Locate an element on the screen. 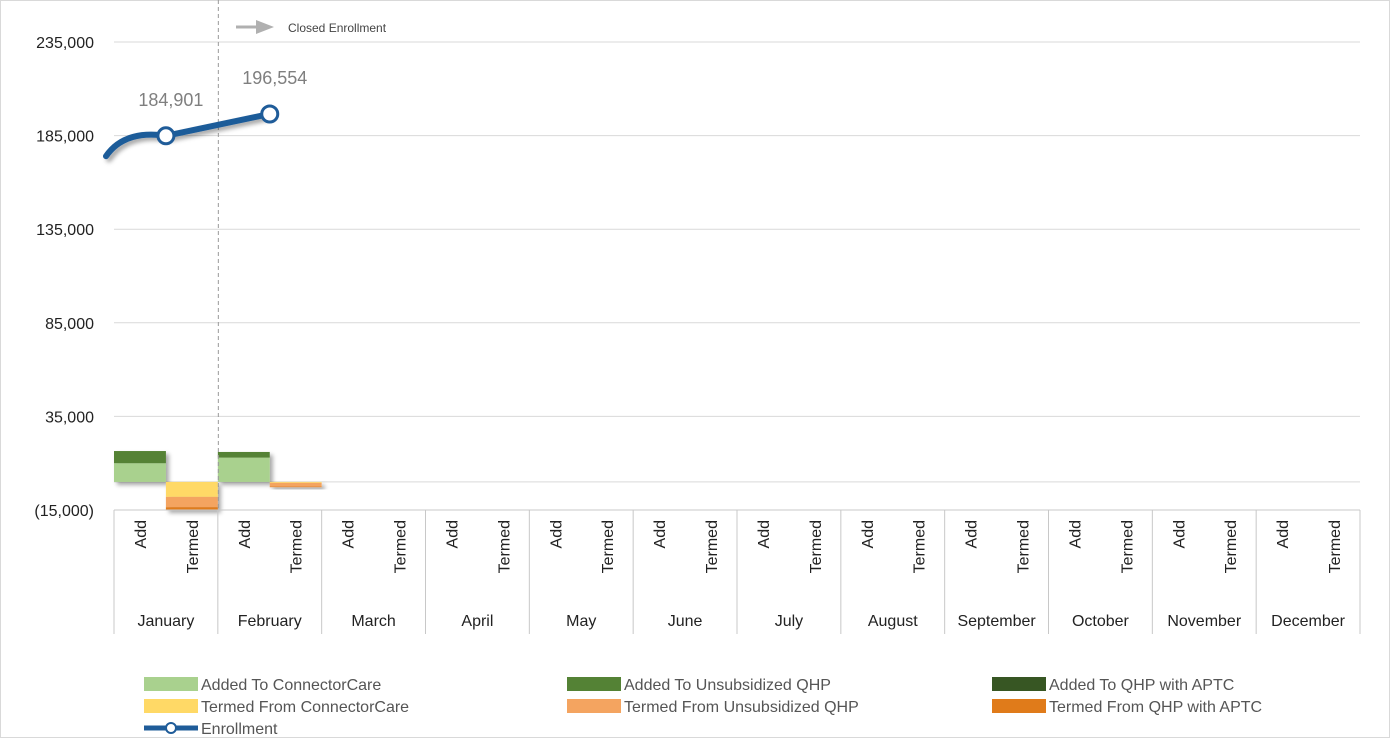 The width and height of the screenshot is (1390, 738). legend-swatch-added-to-qhp-with-aptc is located at coordinates (1019, 684).